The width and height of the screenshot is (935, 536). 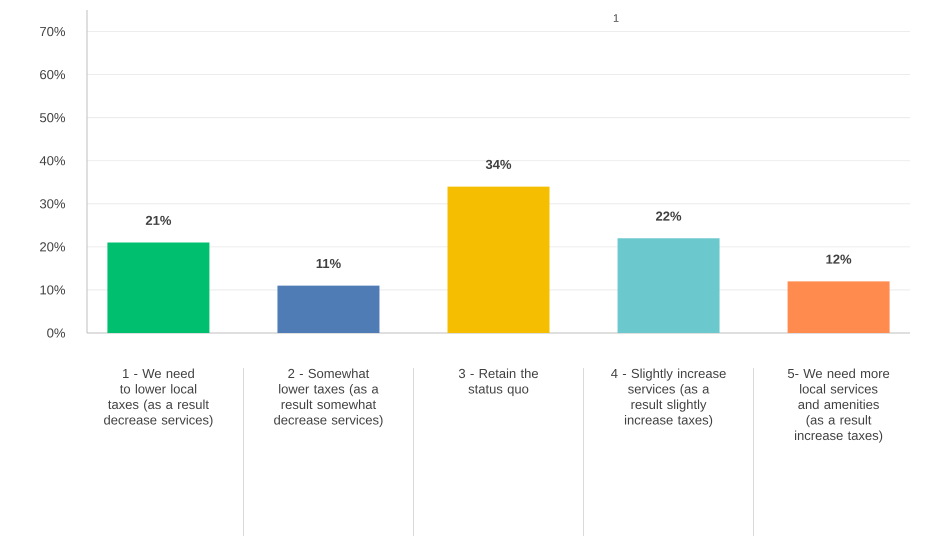 I want to click on data-label: 34%, so click(x=499, y=165).